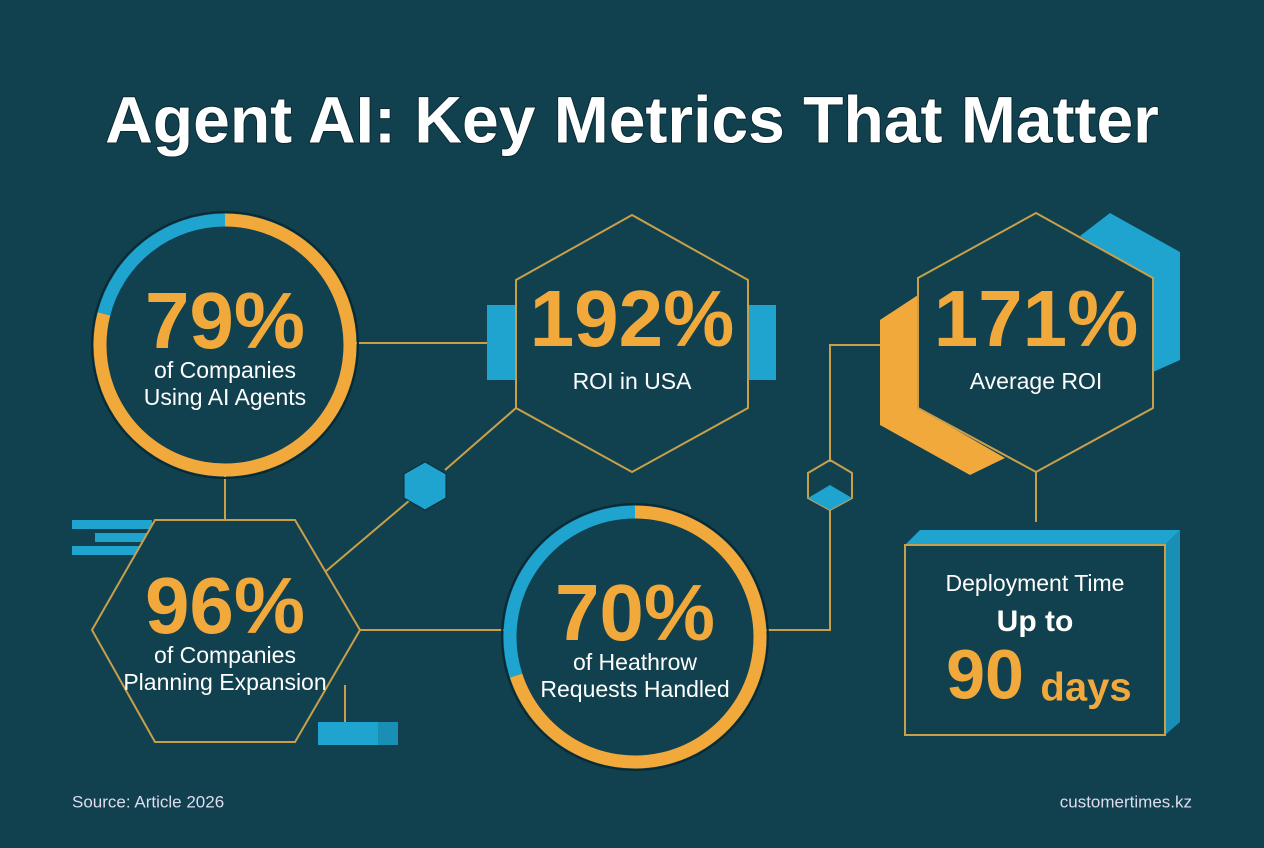 This screenshot has width=1264, height=848. What do you see at coordinates (225, 320) in the screenshot?
I see `metric-value: 79%` at bounding box center [225, 320].